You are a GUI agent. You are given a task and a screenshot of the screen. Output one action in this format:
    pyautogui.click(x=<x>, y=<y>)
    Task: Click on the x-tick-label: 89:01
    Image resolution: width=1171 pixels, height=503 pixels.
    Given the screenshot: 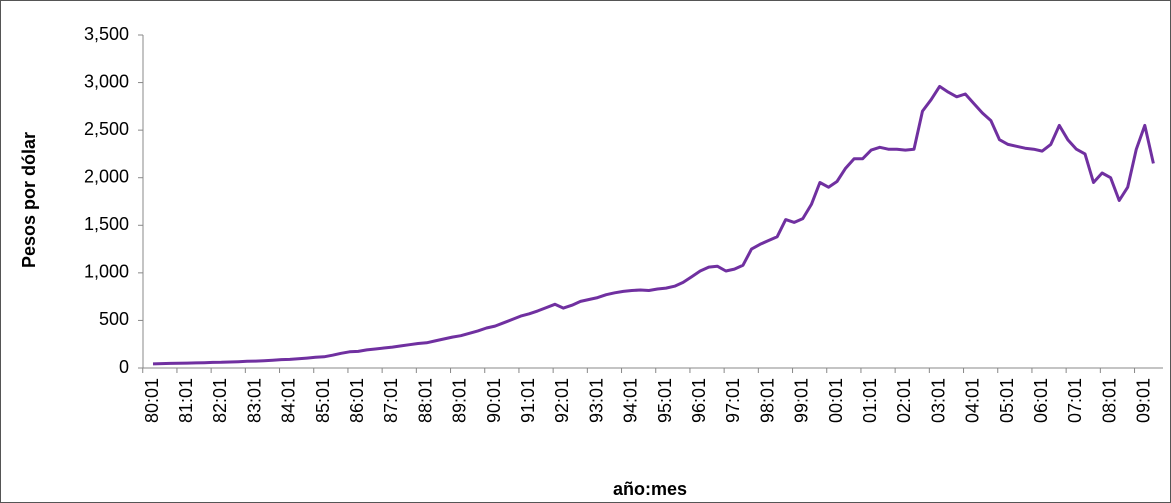 What is the action you would take?
    pyautogui.click(x=460, y=400)
    